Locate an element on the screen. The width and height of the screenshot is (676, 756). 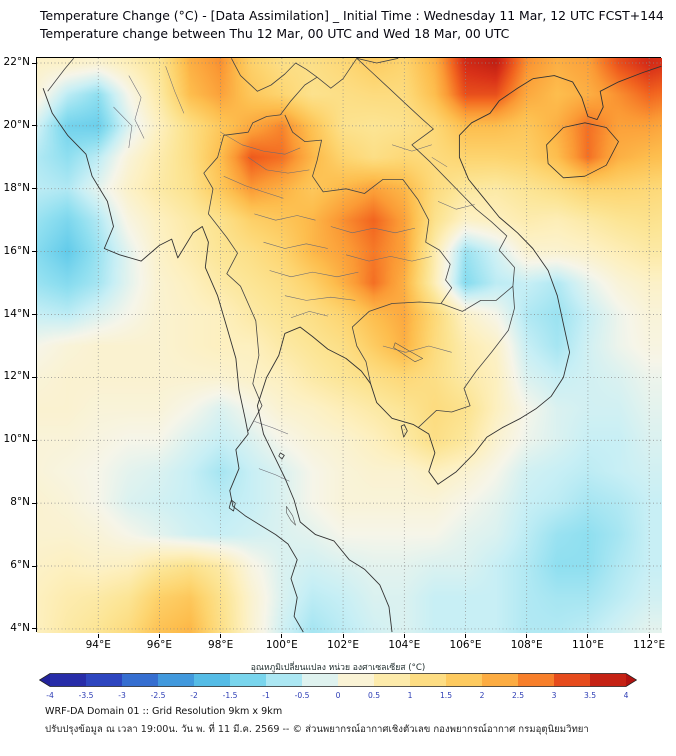
colorbar-tick-label: -3.5 is located at coordinates (86, 695).